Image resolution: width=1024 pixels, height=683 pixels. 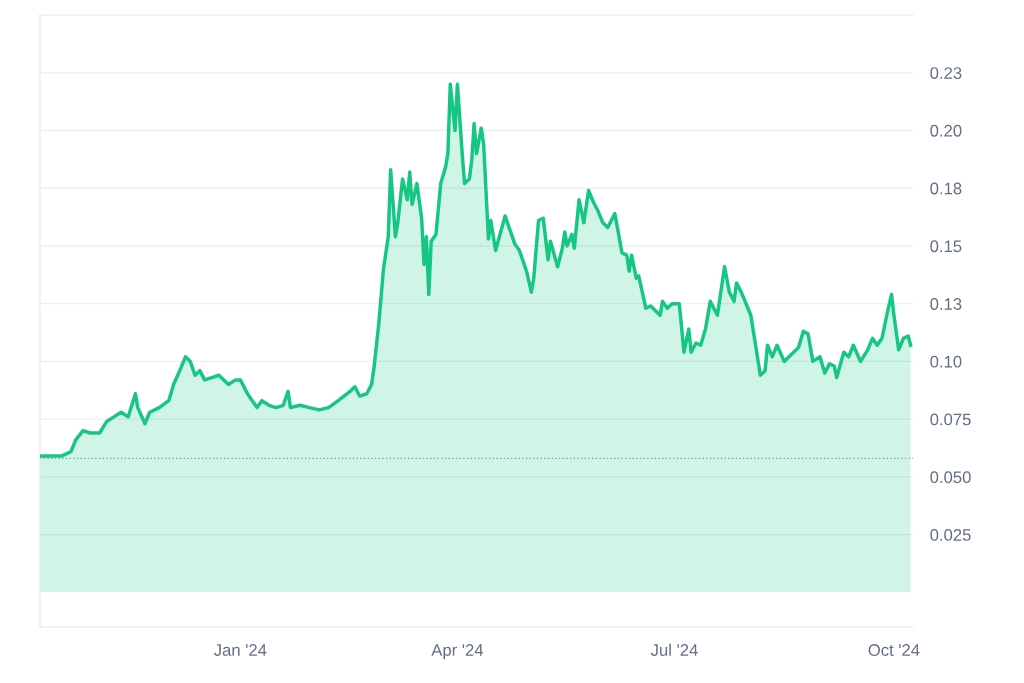 I want to click on y-tick-label: 0.13, so click(x=946, y=304).